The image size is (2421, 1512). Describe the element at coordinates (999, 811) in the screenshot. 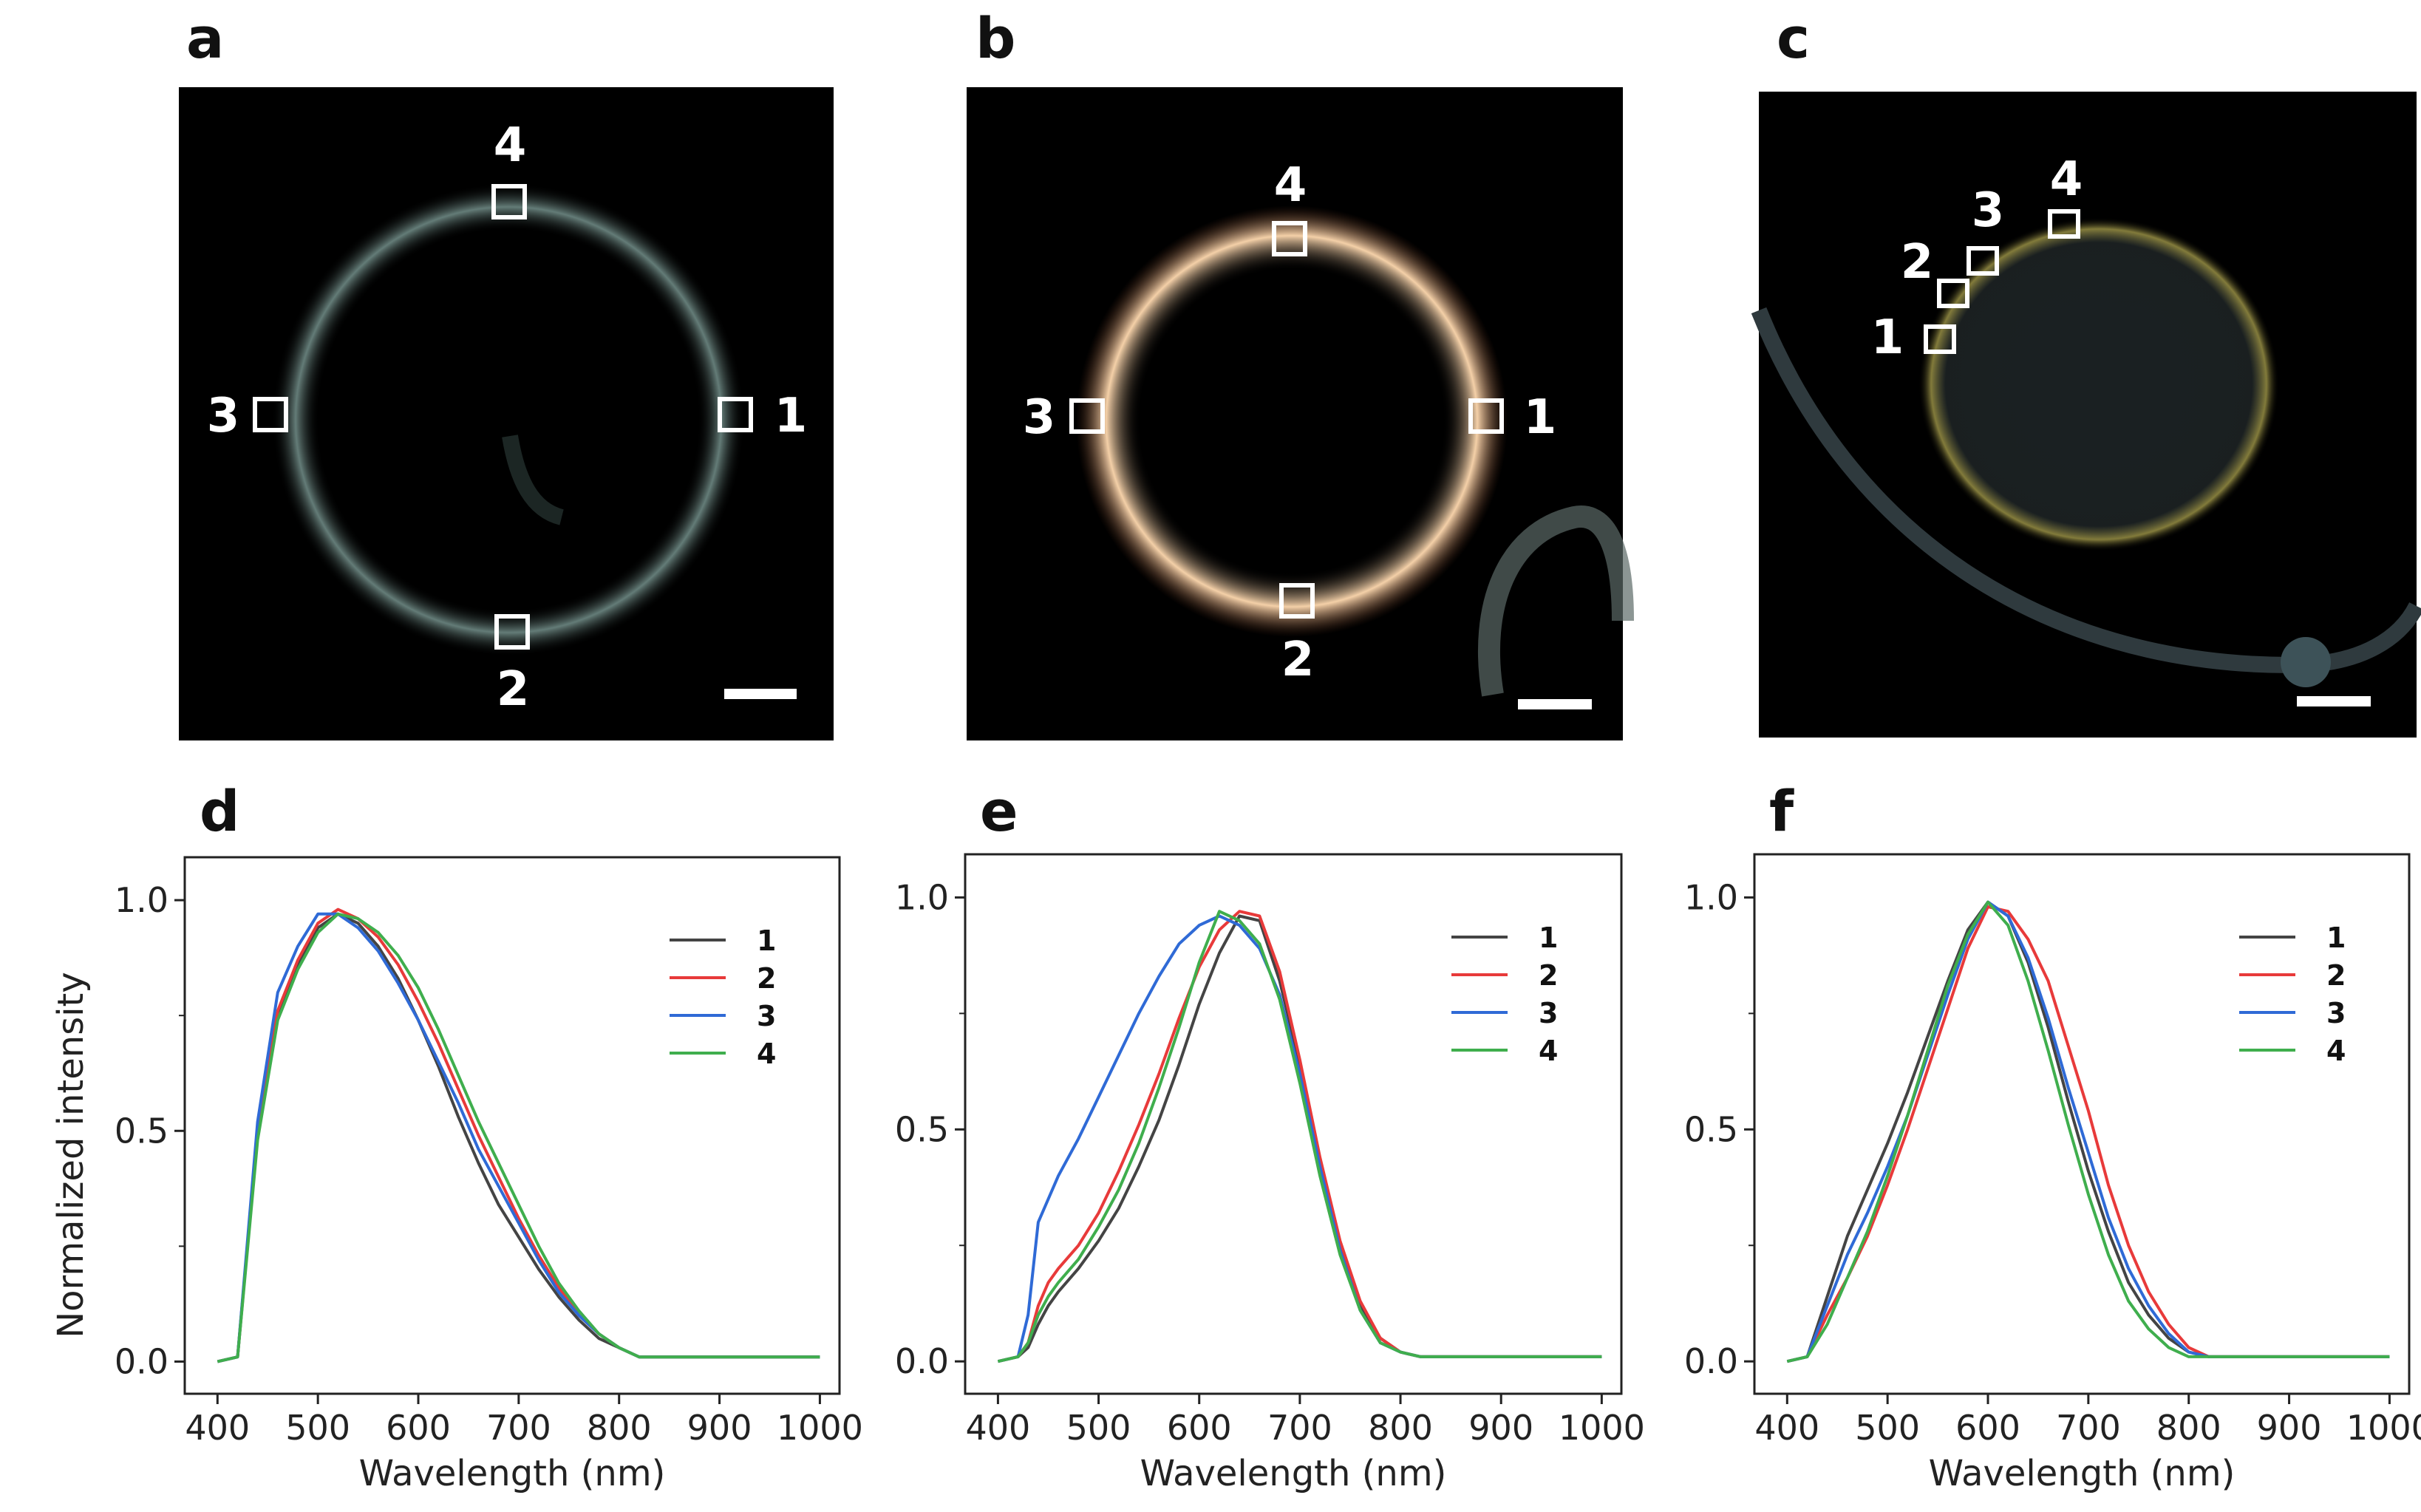

I see `panel-label-e: e` at that location.